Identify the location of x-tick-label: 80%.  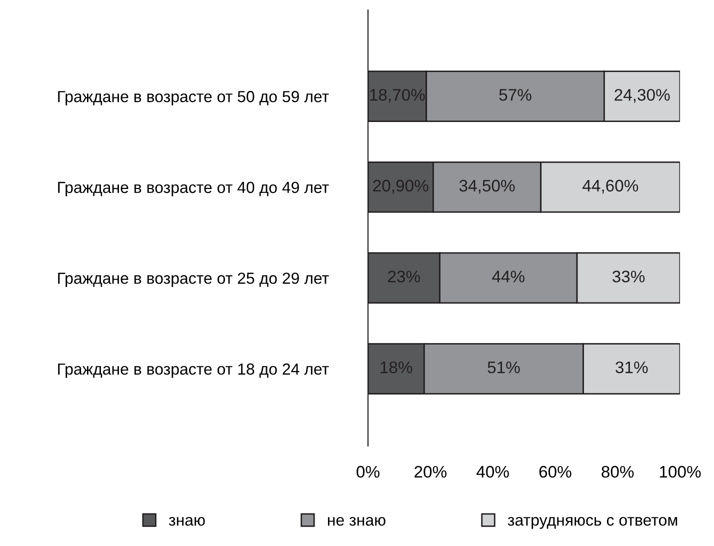
(618, 472).